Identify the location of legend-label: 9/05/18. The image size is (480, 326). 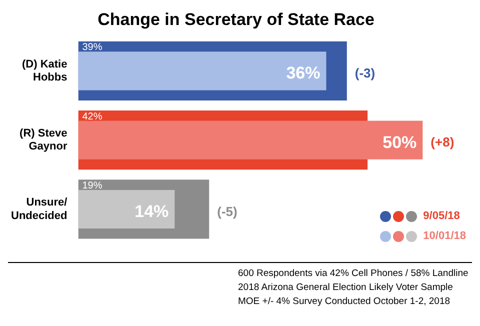
(441, 216).